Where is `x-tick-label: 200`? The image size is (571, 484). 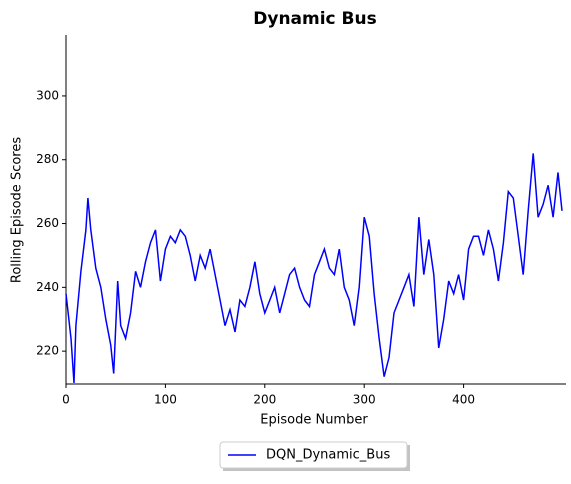 x-tick-label: 200 is located at coordinates (264, 400).